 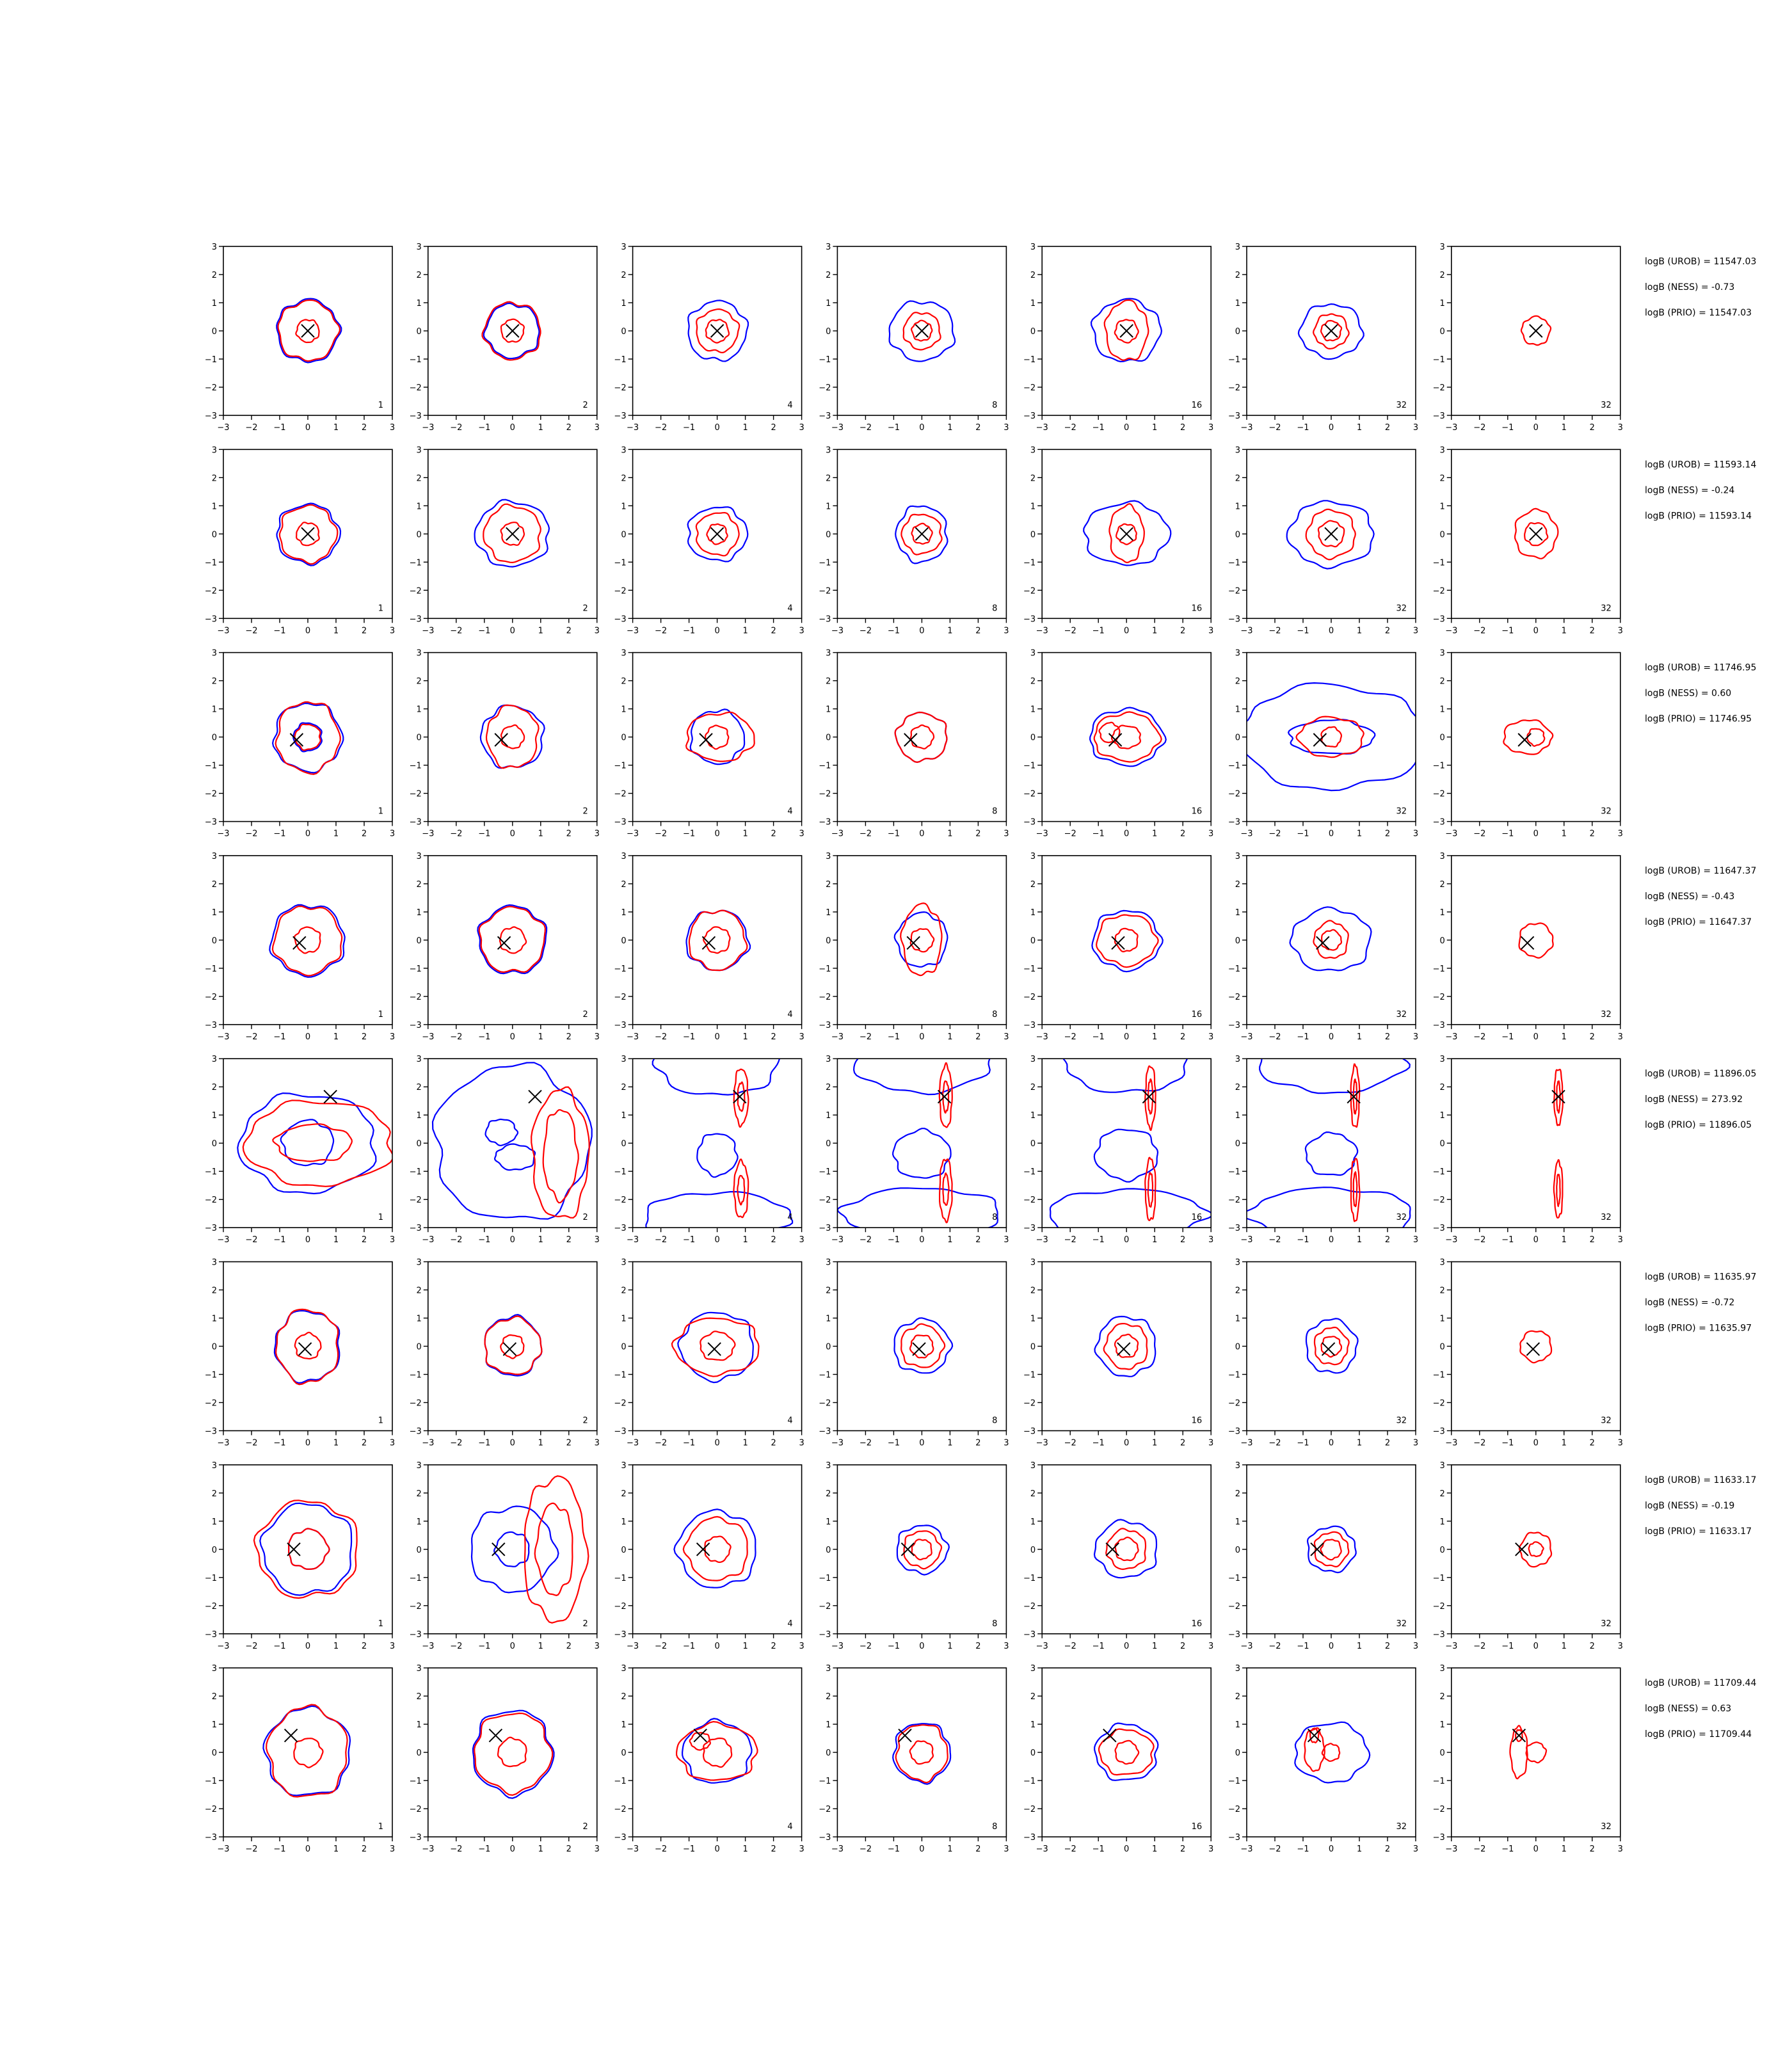 What do you see at coordinates (300, 947) in the screenshot?
I see `panel-r4-c1: −3−3 −2 −2 −1 −1 0 0 1 1 2 2 3 3 1` at bounding box center [300, 947].